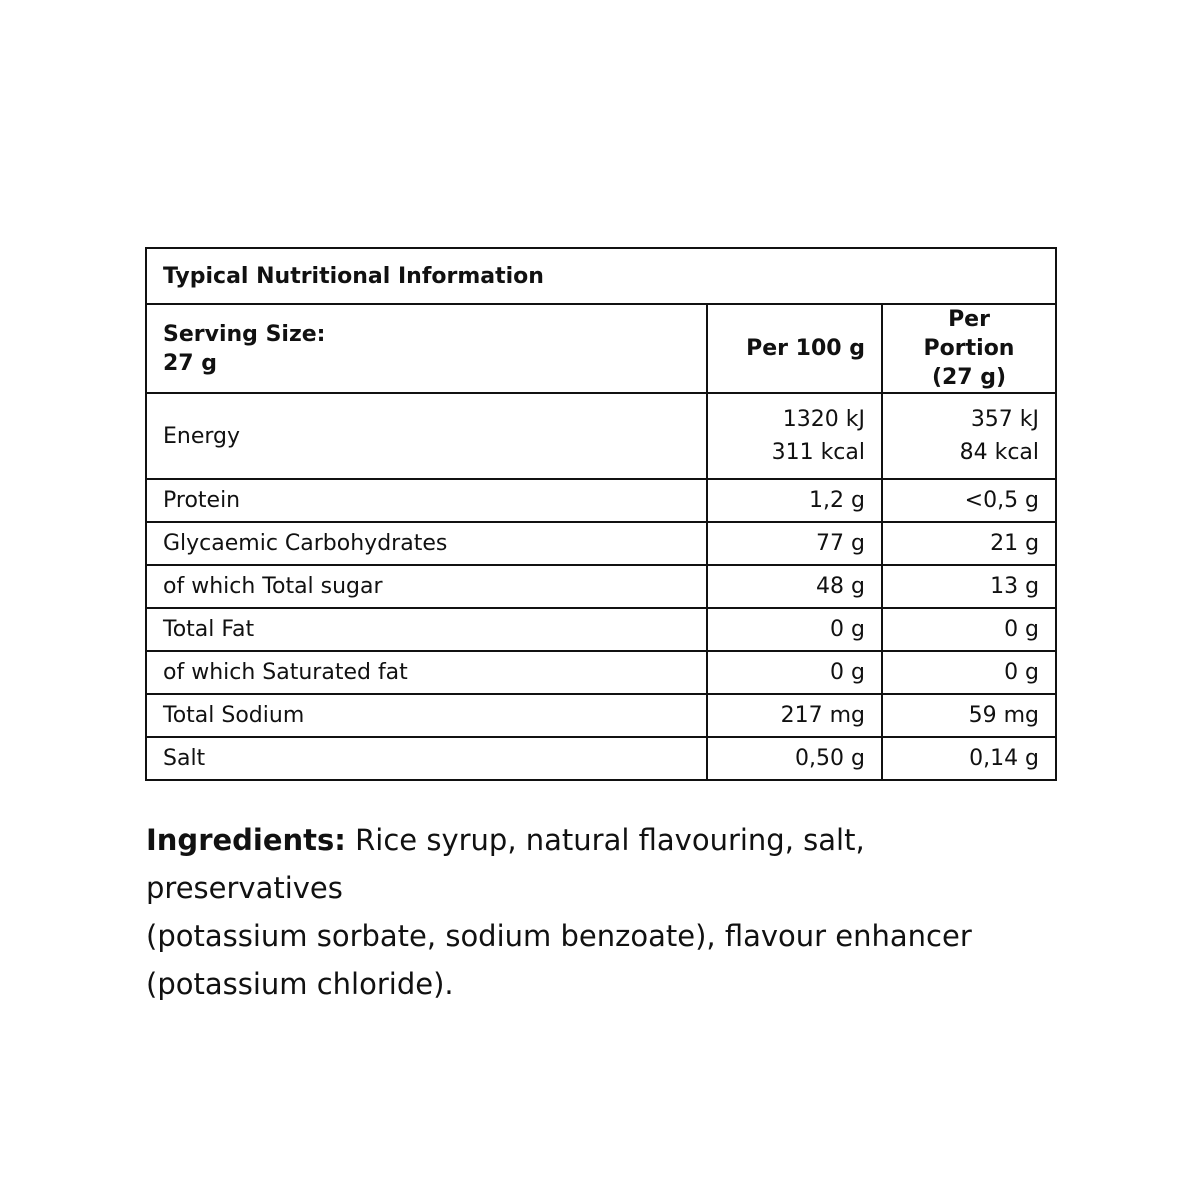  Describe the element at coordinates (794, 436) in the screenshot. I see `per100-value: 1320 kJ 311 kcal` at that location.